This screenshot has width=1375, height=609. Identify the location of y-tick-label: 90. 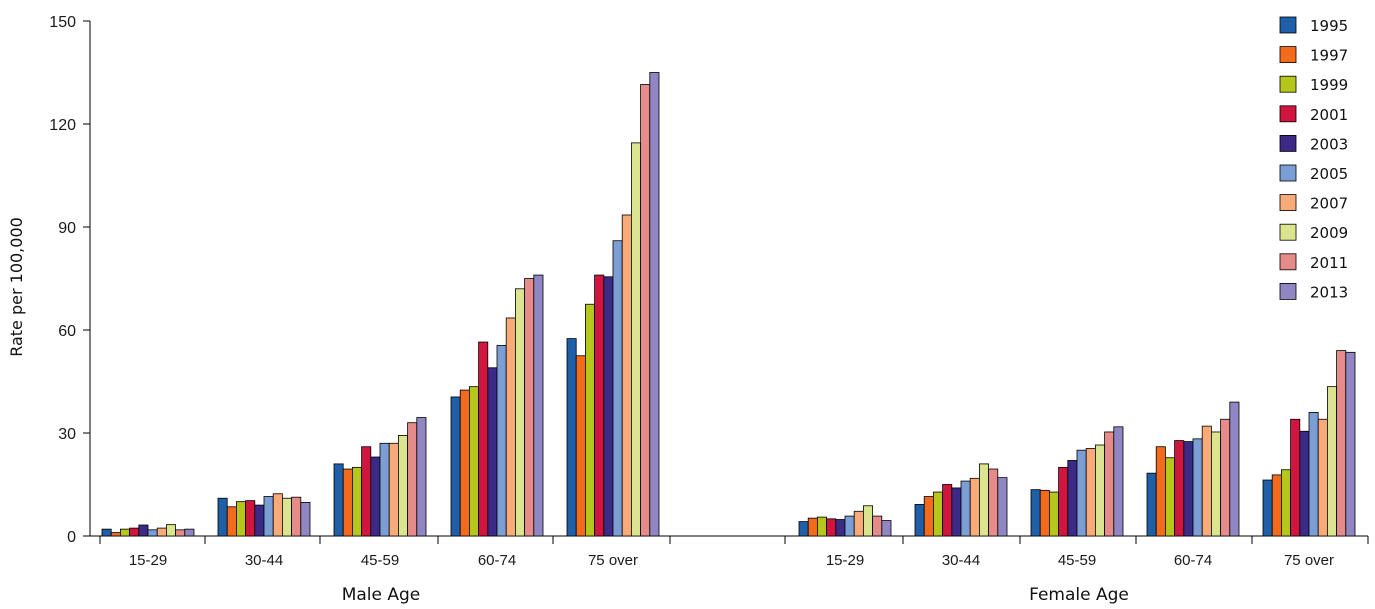
(67, 228).